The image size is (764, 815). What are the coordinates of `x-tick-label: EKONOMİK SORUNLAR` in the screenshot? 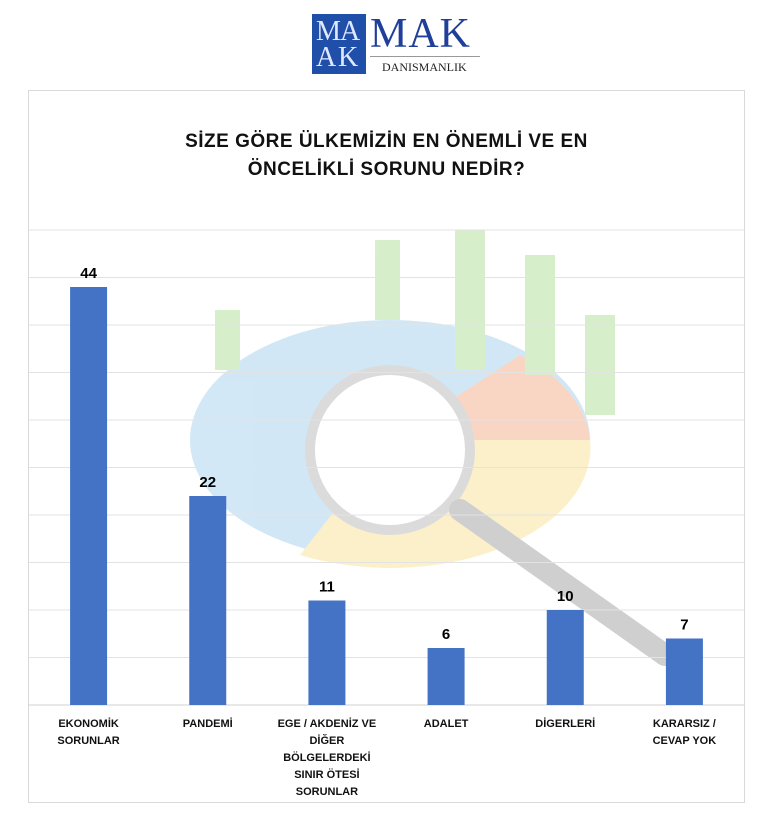 It's located at (88, 732).